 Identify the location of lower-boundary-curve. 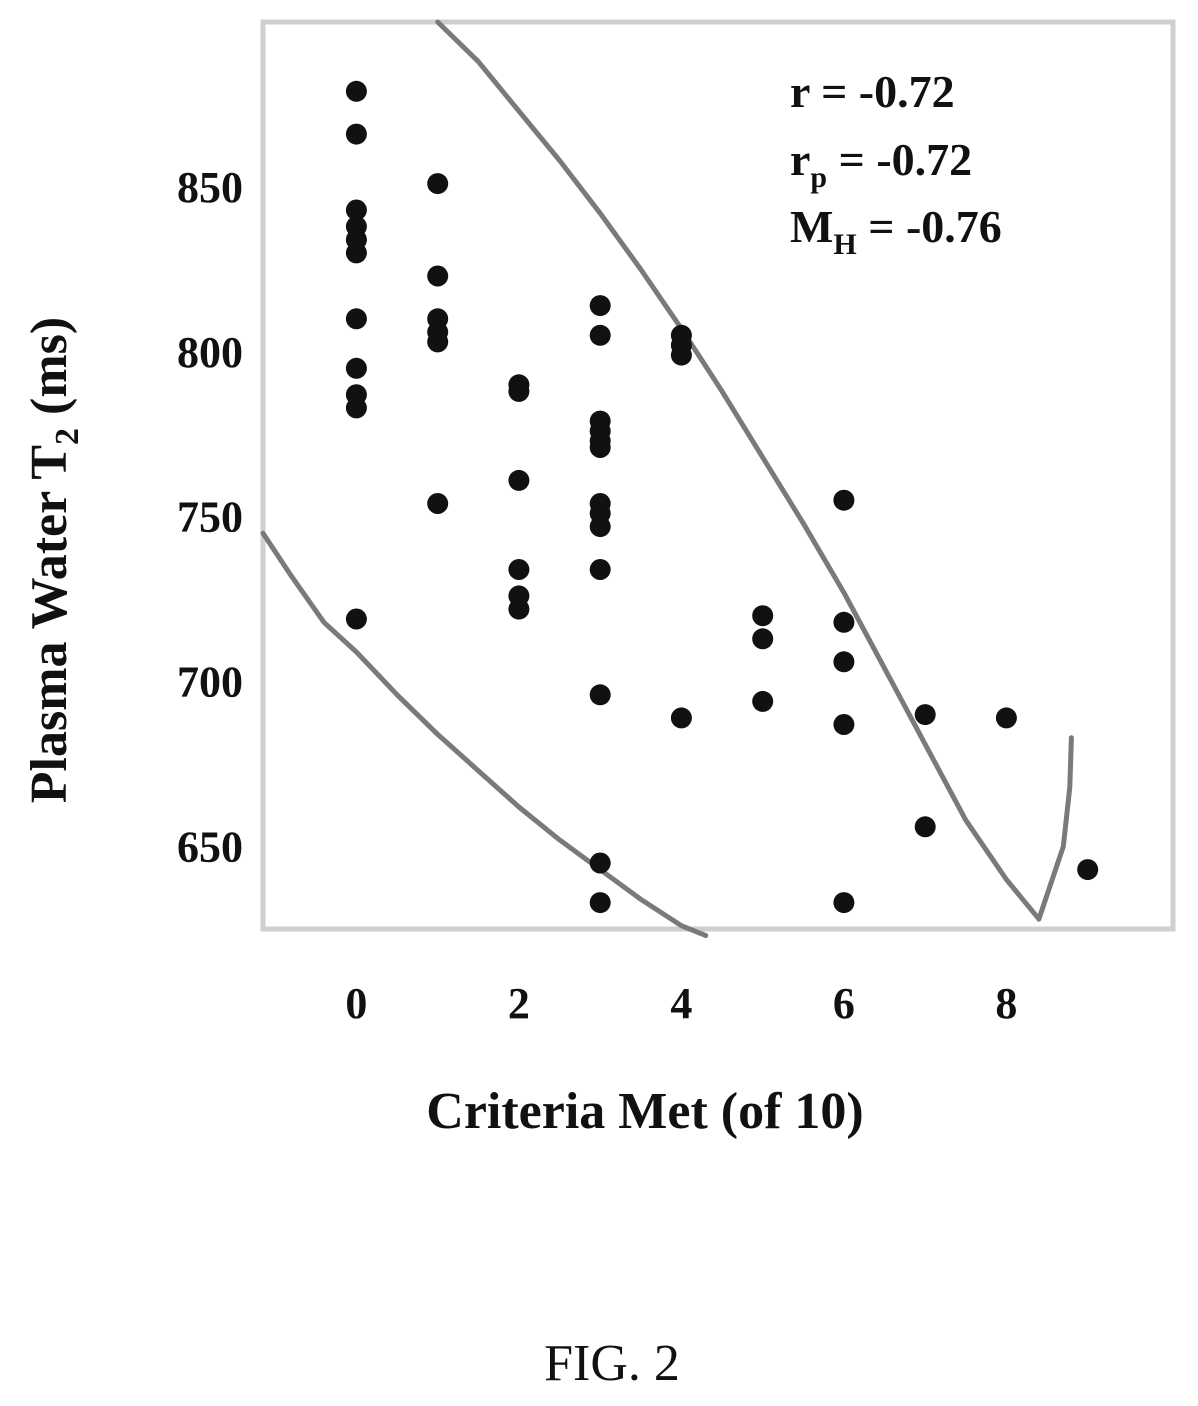
(484, 734).